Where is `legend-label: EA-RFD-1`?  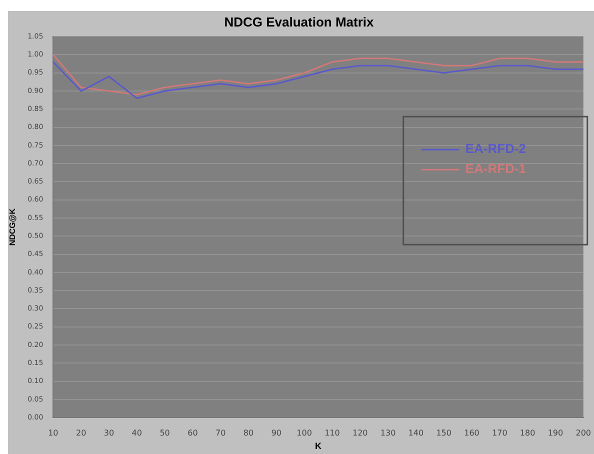
legend-label: EA-RFD-1 is located at coordinates (495, 168).